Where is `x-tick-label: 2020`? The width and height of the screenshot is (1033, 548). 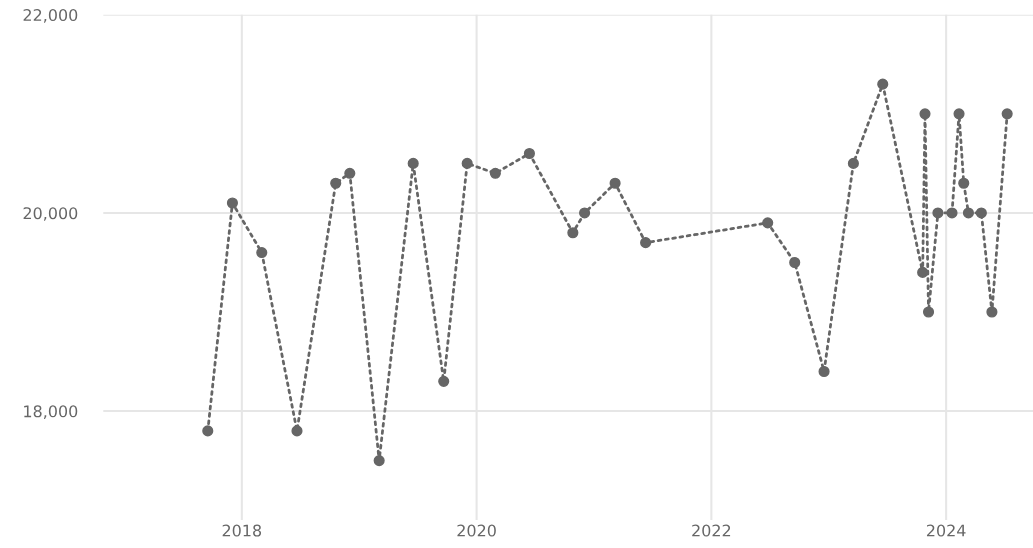 x-tick-label: 2020 is located at coordinates (476, 530).